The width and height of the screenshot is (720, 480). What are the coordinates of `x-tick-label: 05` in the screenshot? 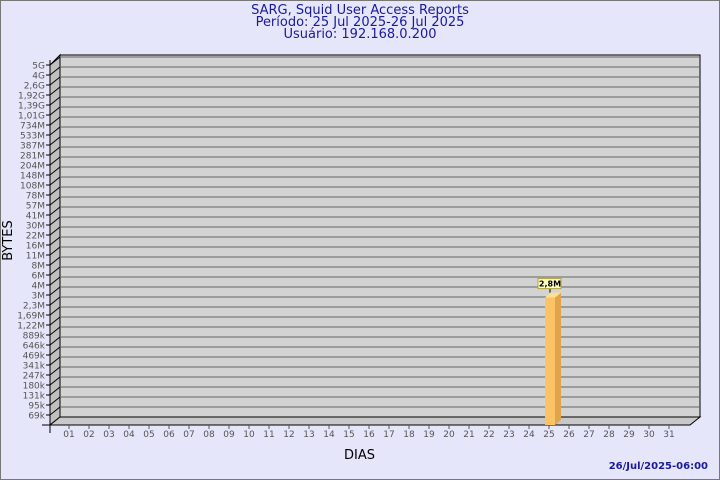 It's located at (148, 435).